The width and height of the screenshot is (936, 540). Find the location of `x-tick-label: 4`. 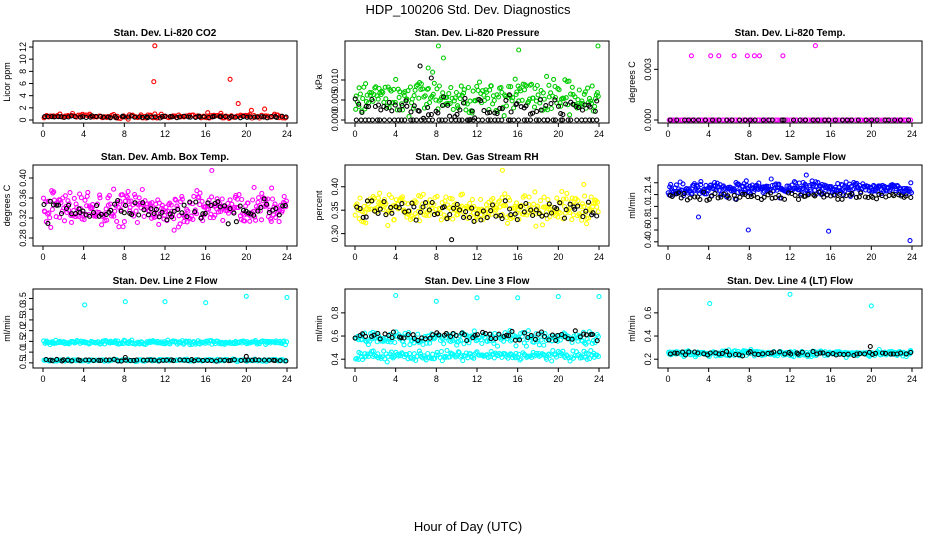

x-tick-label: 4 is located at coordinates (395, 379).